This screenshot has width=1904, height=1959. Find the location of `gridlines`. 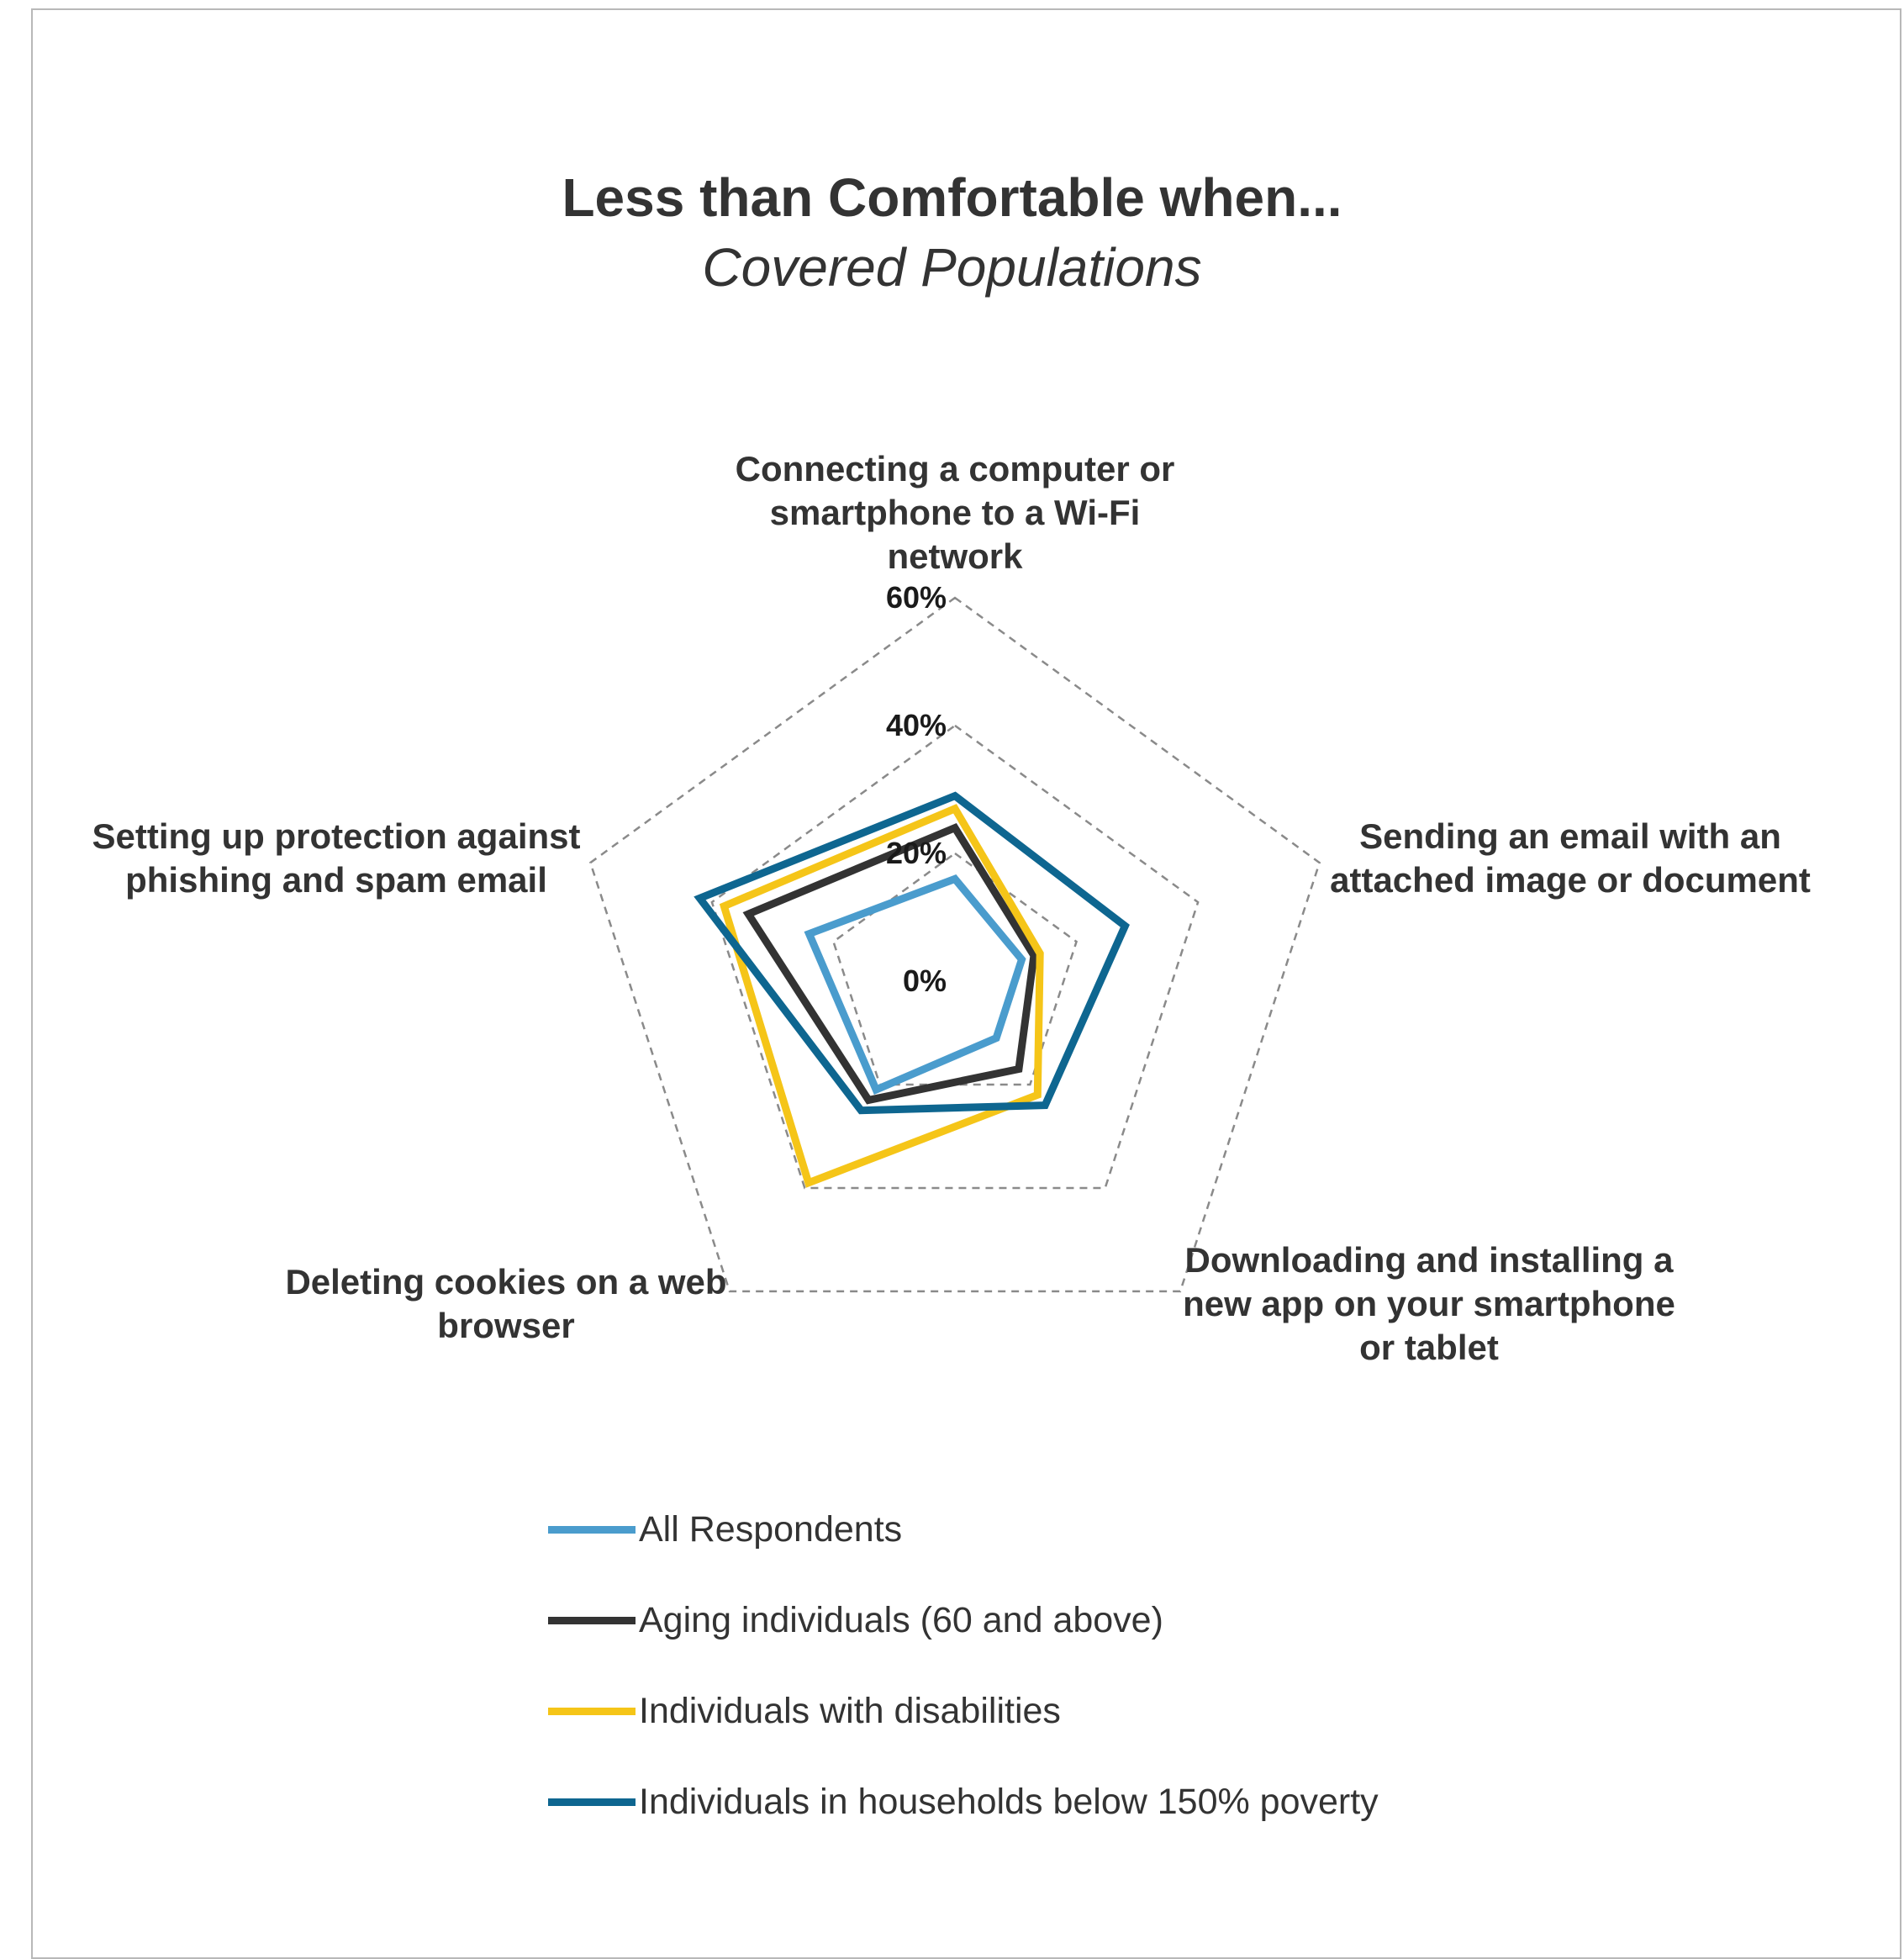

gridlines is located at coordinates (954, 945).